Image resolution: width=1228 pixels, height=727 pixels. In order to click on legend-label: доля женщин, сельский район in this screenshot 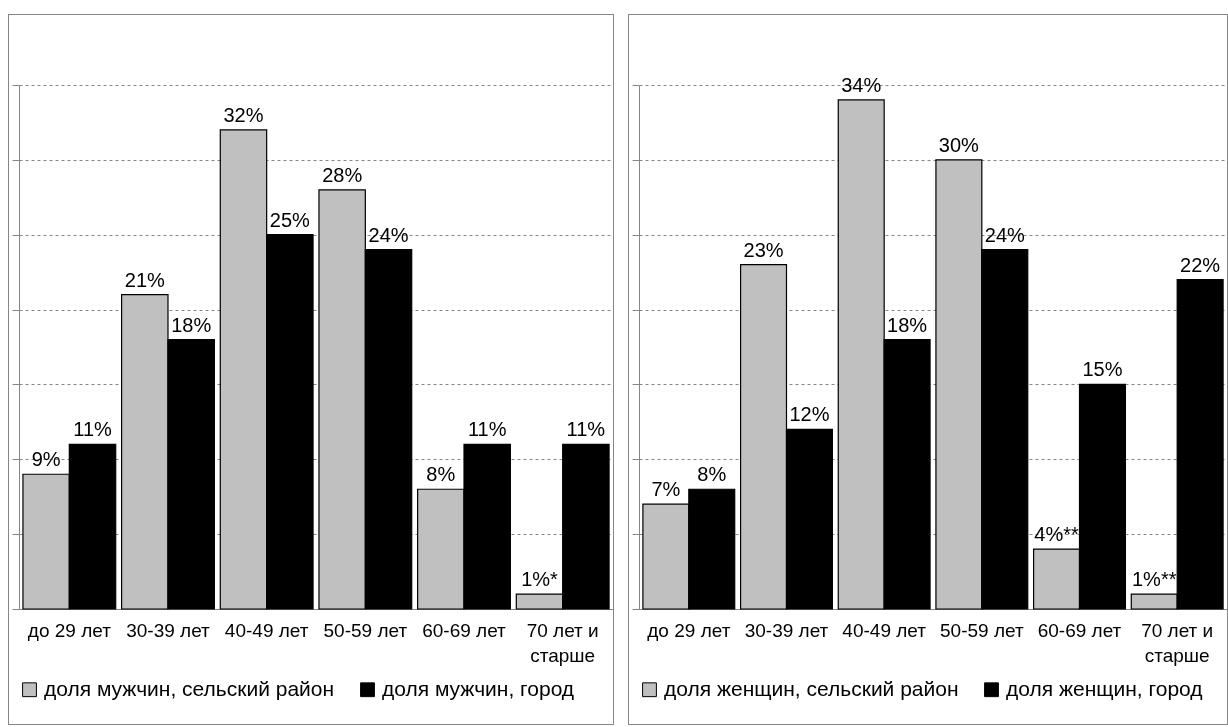, I will do `click(811, 688)`.